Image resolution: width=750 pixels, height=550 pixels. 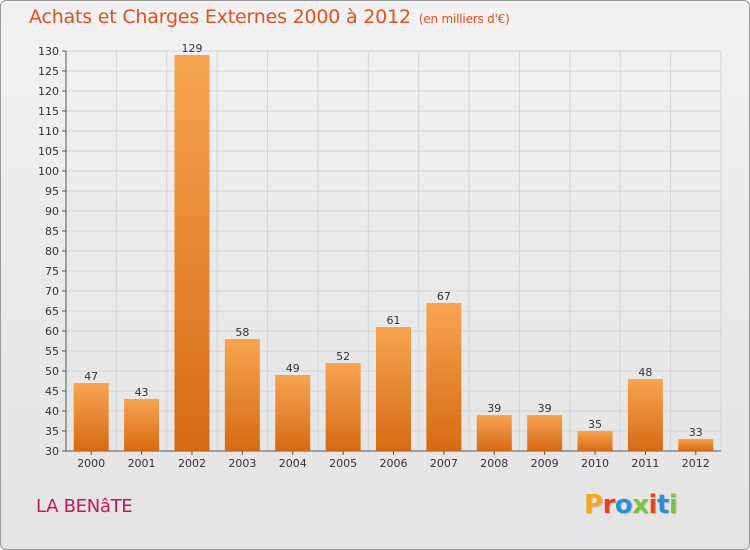 I want to click on x-tick-label-2010: 2010, so click(x=595, y=463).